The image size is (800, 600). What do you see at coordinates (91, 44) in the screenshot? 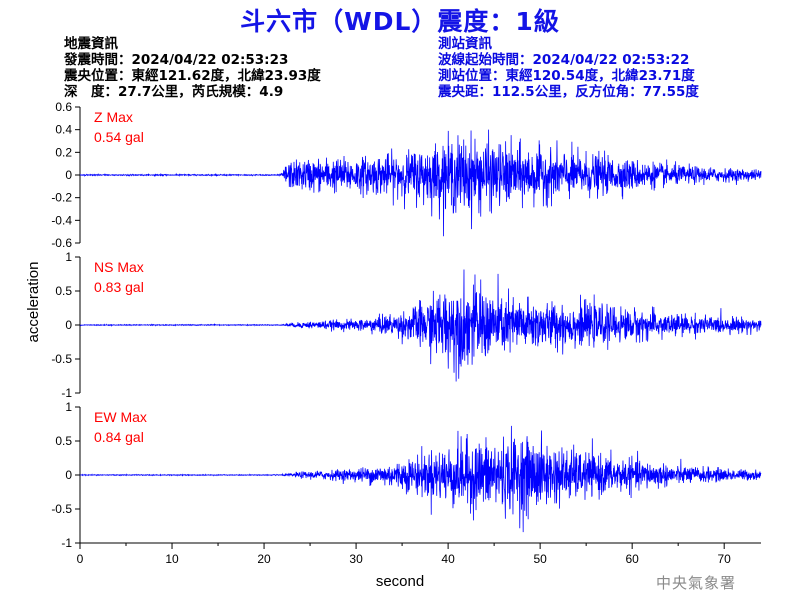
I see `earthquake-info-heading: 地震資訊` at bounding box center [91, 44].